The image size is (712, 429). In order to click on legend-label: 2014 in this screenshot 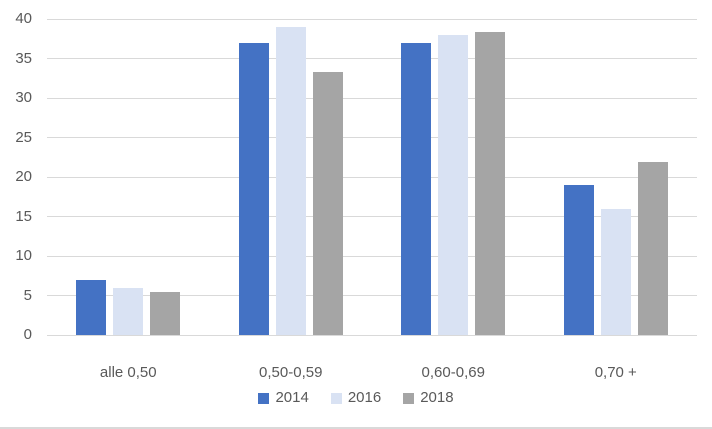, I will do `click(292, 397)`.